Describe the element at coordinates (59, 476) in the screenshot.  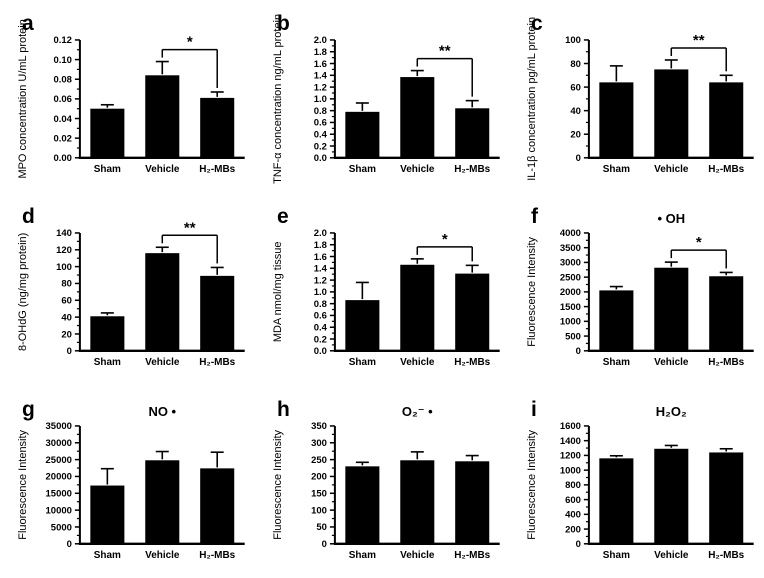
I see `y-tick-label: 20000` at that location.